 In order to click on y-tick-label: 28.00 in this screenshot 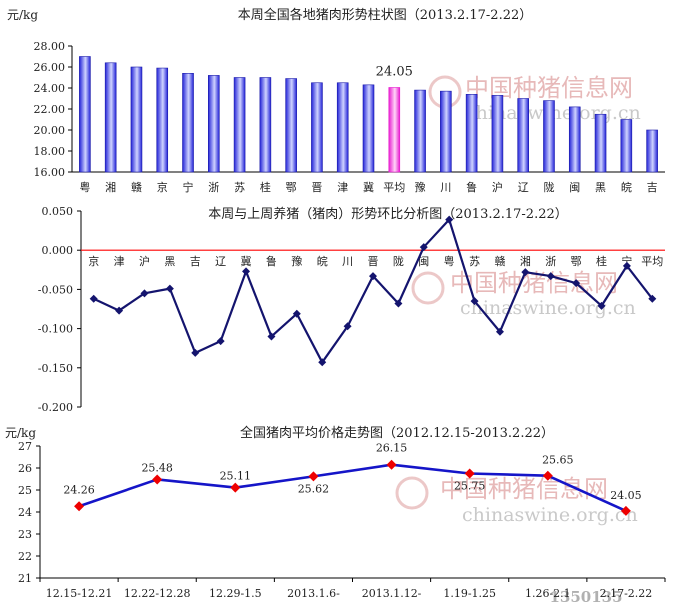, I will do `click(50, 46)`.